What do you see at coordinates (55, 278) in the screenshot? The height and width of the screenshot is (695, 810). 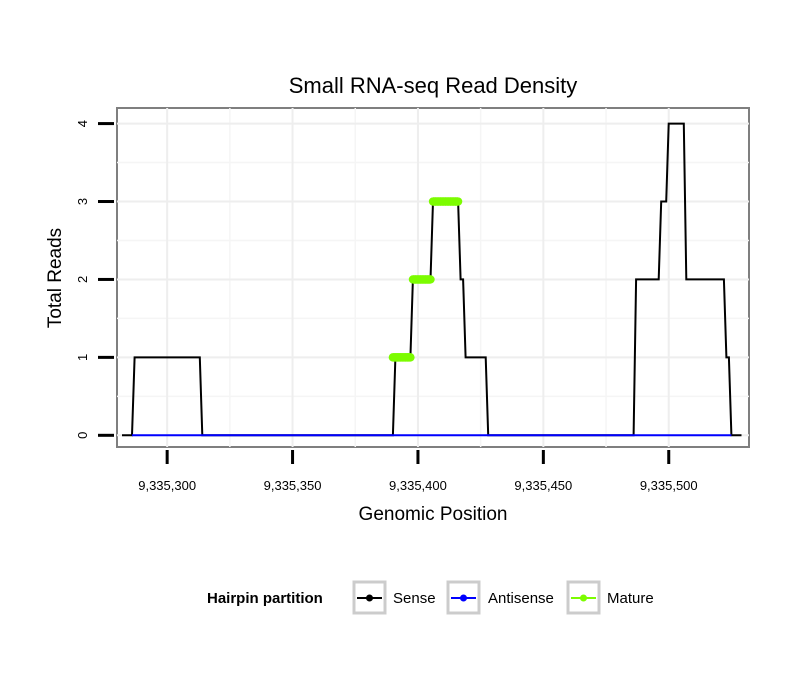 I see `y-axis-label: Total Reads` at bounding box center [55, 278].